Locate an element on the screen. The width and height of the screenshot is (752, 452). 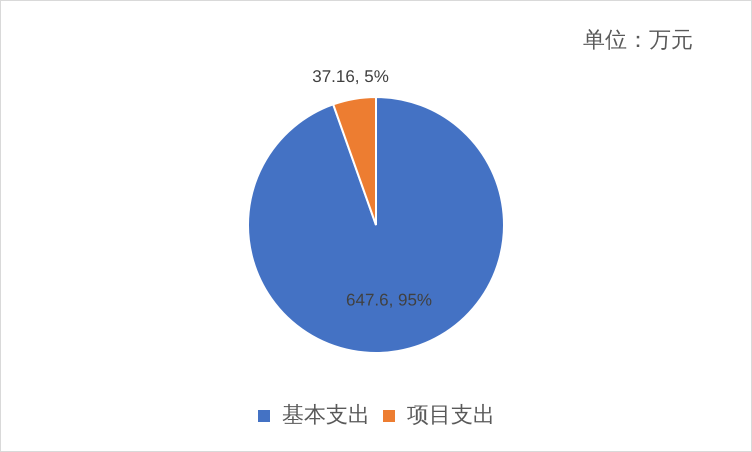
data-label: 37.16, 5% is located at coordinates (350, 76).